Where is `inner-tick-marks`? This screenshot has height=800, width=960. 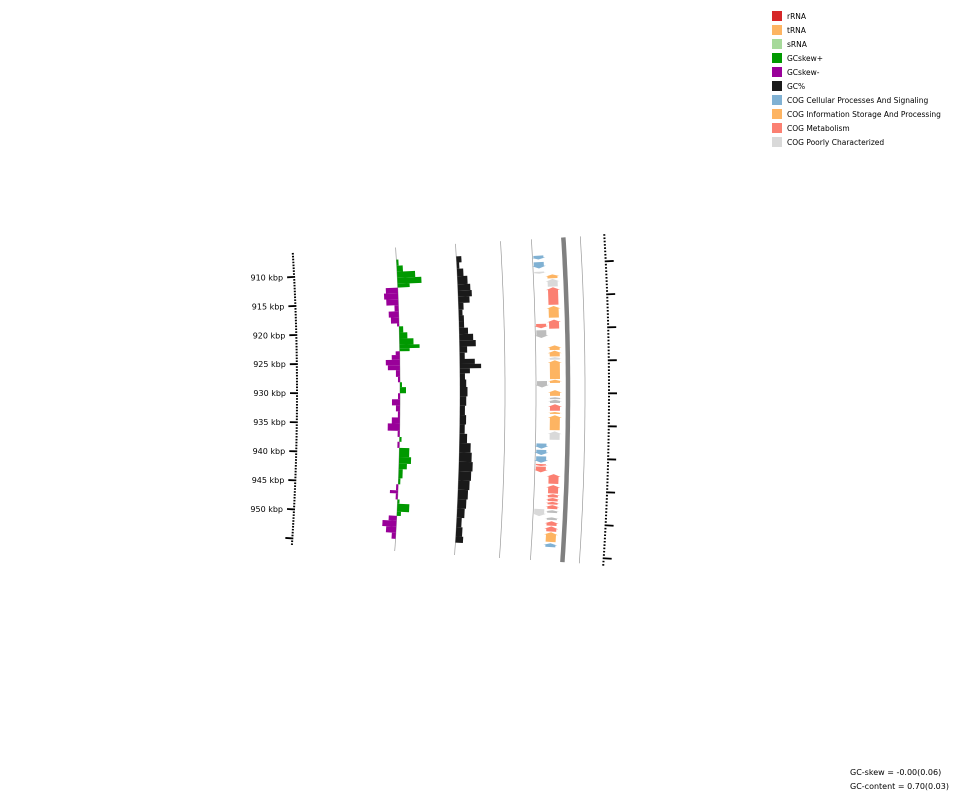 inner-tick-marks is located at coordinates (292, 399).